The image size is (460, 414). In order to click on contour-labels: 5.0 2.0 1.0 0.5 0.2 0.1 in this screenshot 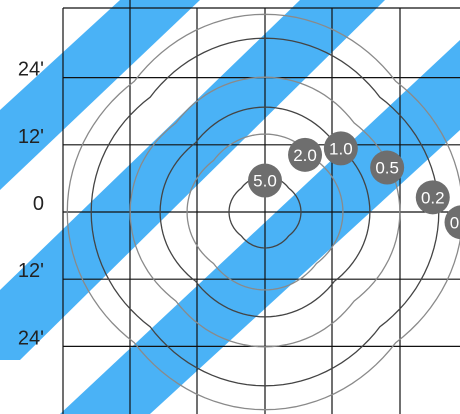, I will do `click(354, 185)`.